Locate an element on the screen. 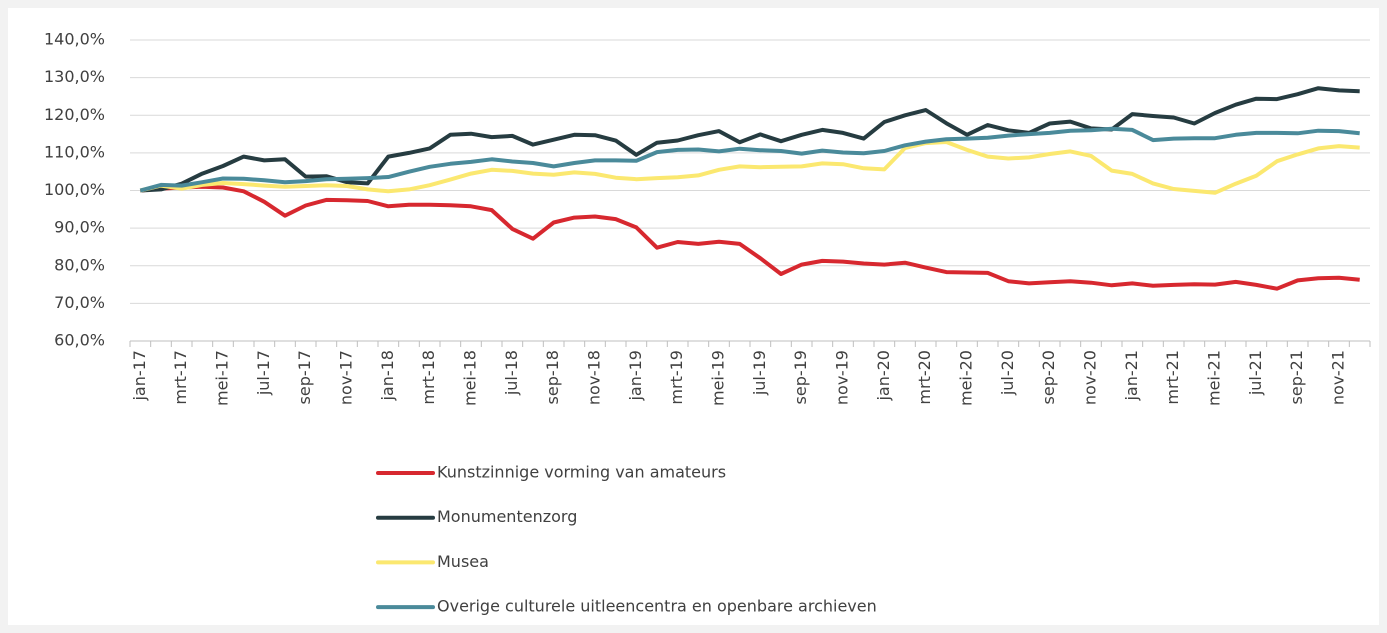 Image resolution: width=1387 pixels, height=633 pixels. x-tick-label: jul-17 is located at coordinates (263, 373).